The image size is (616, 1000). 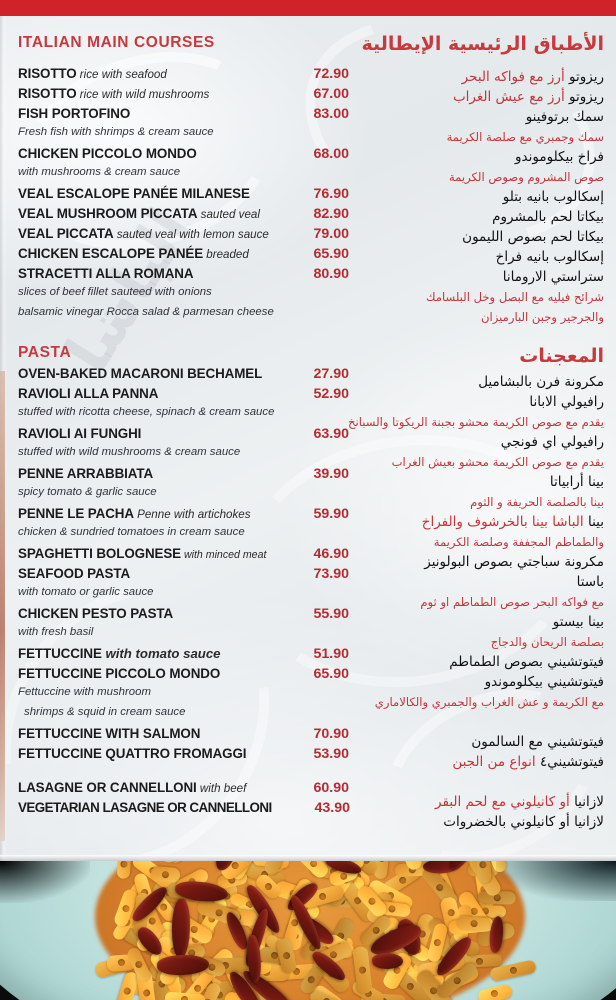 I want to click on menu-item-arabic: ريزوتو أرز مع فواكه البحر, so click(x=532, y=76).